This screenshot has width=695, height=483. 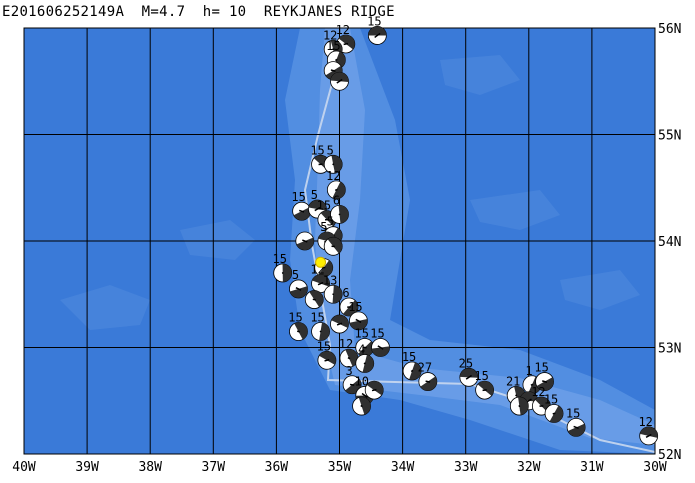 What do you see at coordinates (466, 467) in the screenshot?
I see `lon-tick-label: 33W` at bounding box center [466, 467].